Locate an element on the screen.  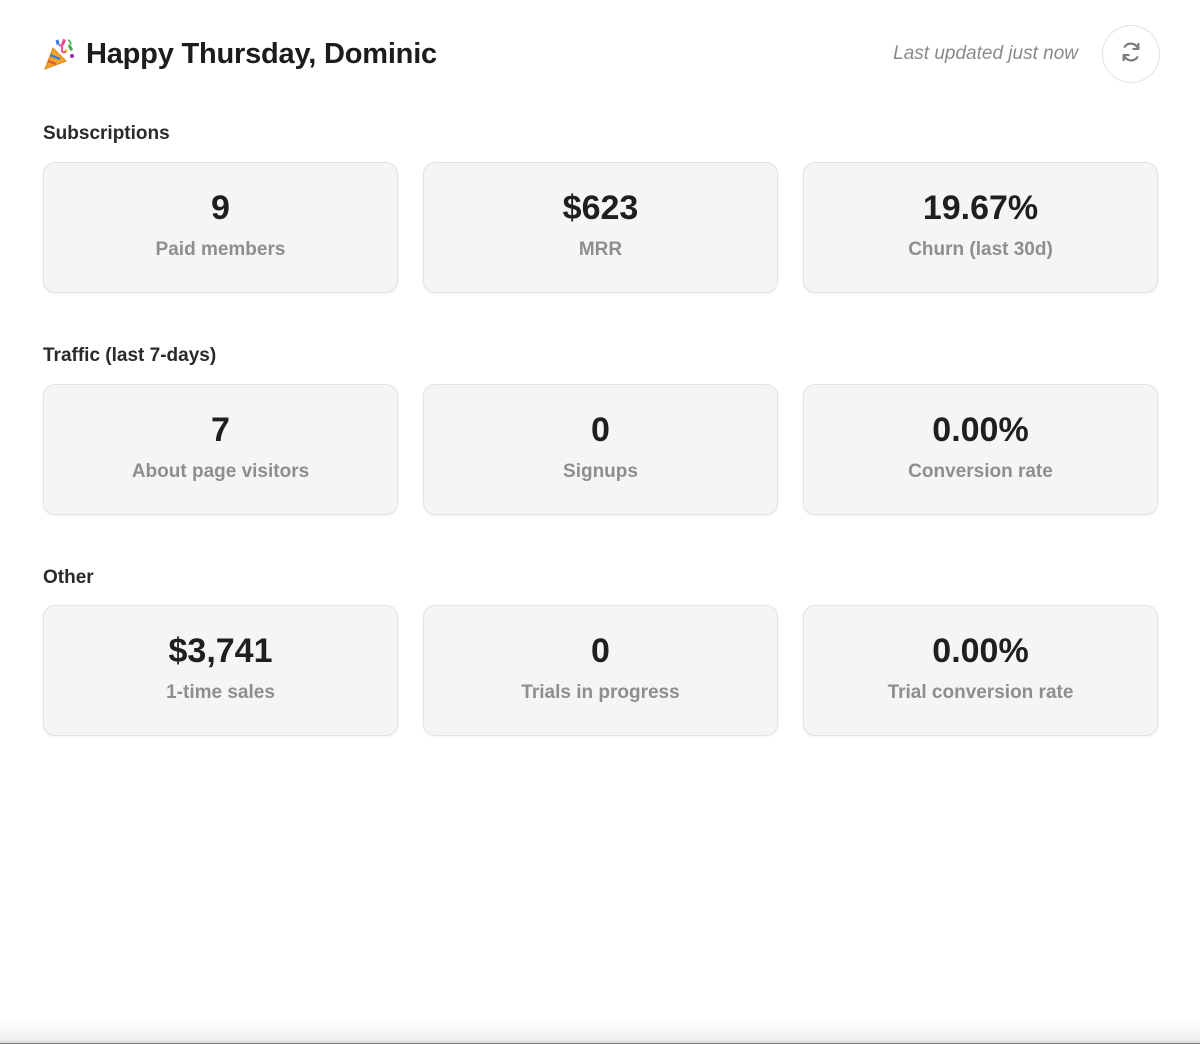
metric-card-one-time-sales: $3,741 1-time sales is located at coordinates (220, 670).